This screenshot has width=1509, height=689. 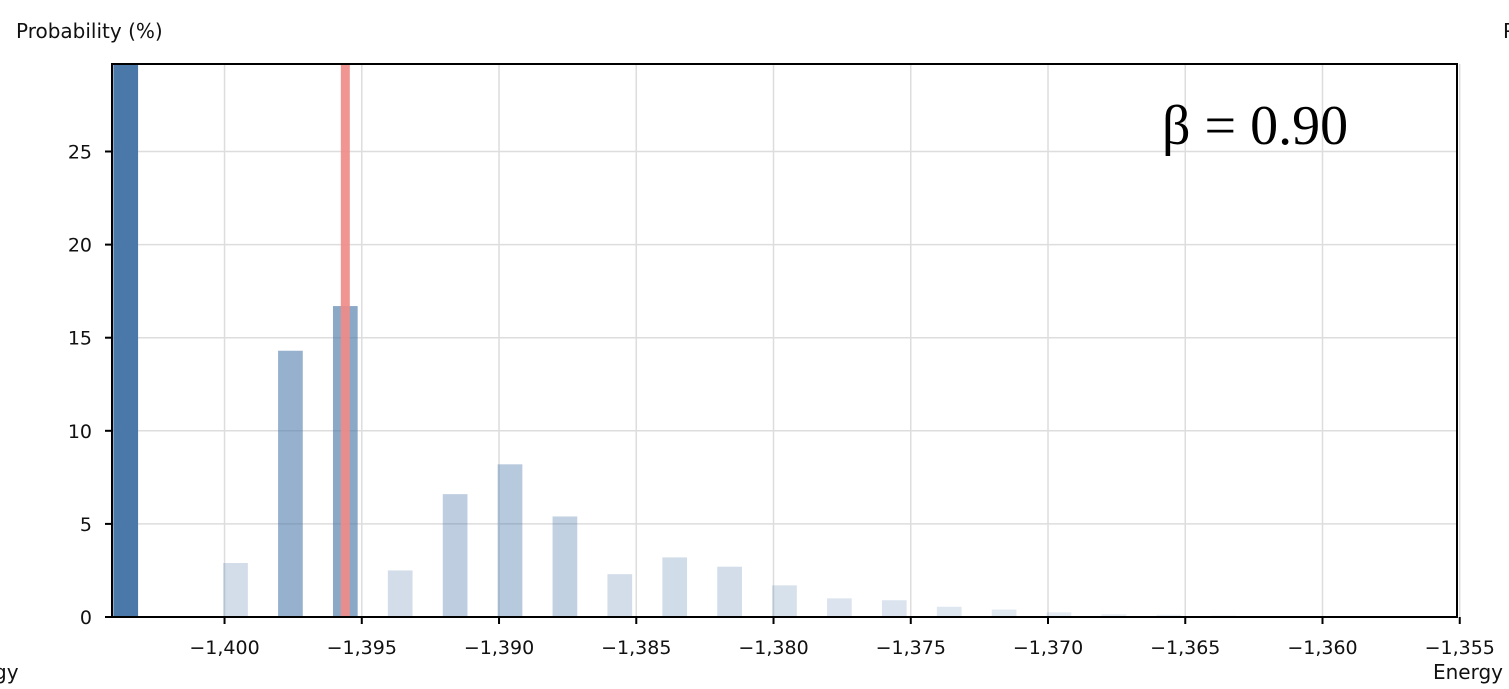 What do you see at coordinates (1322, 648) in the screenshot?
I see `x-tick-label: −1,360` at bounding box center [1322, 648].